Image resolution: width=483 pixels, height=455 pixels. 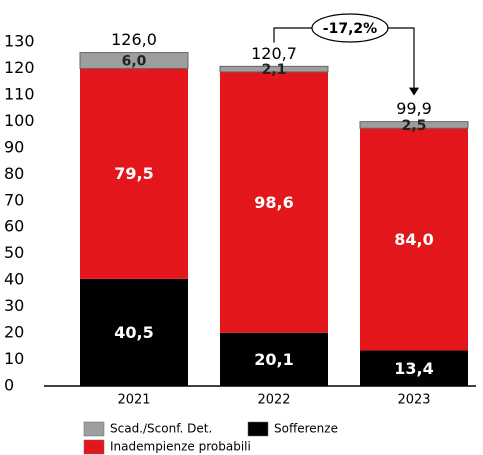 What do you see at coordinates (14, 252) in the screenshot?
I see `y-tick-label: 50` at bounding box center [14, 252].